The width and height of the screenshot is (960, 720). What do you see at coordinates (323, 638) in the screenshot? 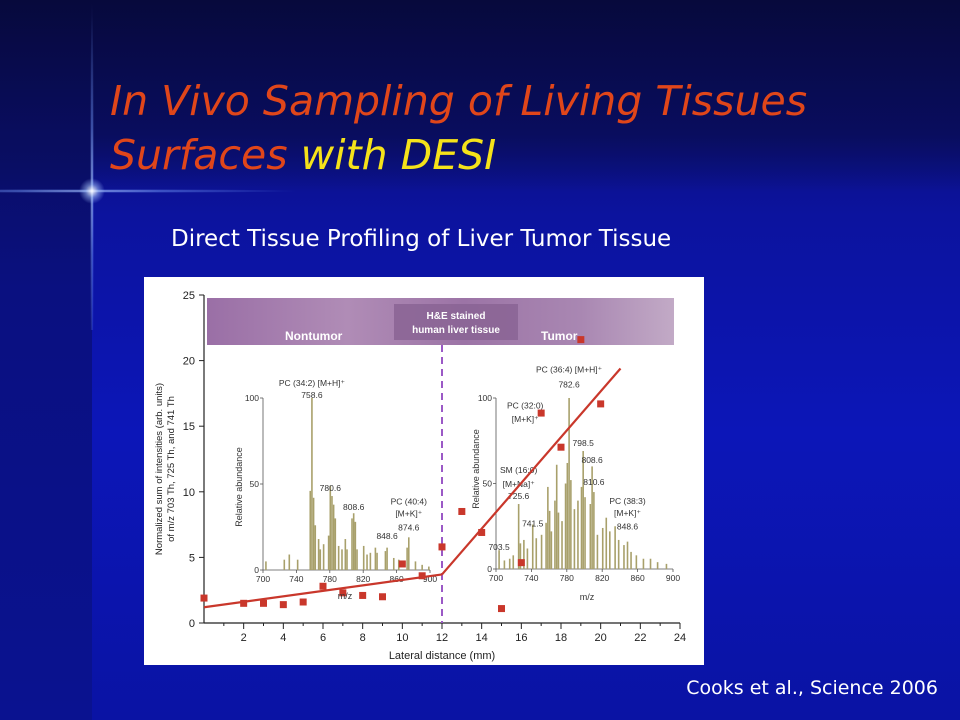
I see `main-x-tick-label: 6` at bounding box center [323, 638].